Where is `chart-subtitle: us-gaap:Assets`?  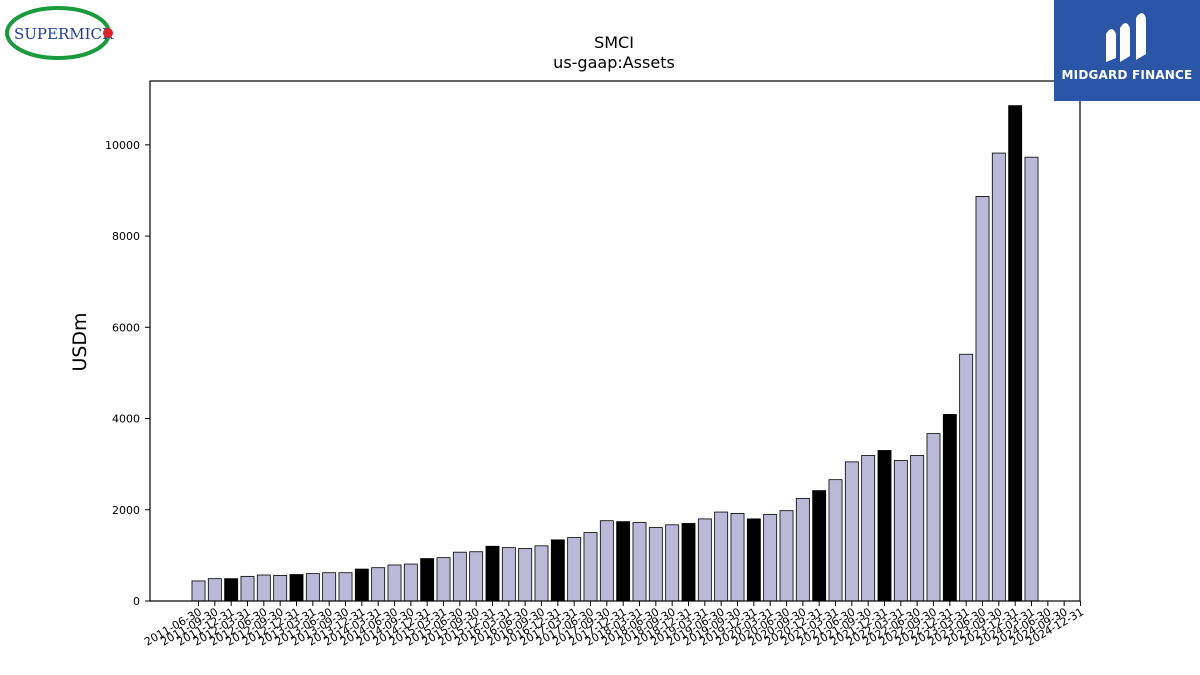 chart-subtitle: us-gaap:Assets is located at coordinates (614, 62).